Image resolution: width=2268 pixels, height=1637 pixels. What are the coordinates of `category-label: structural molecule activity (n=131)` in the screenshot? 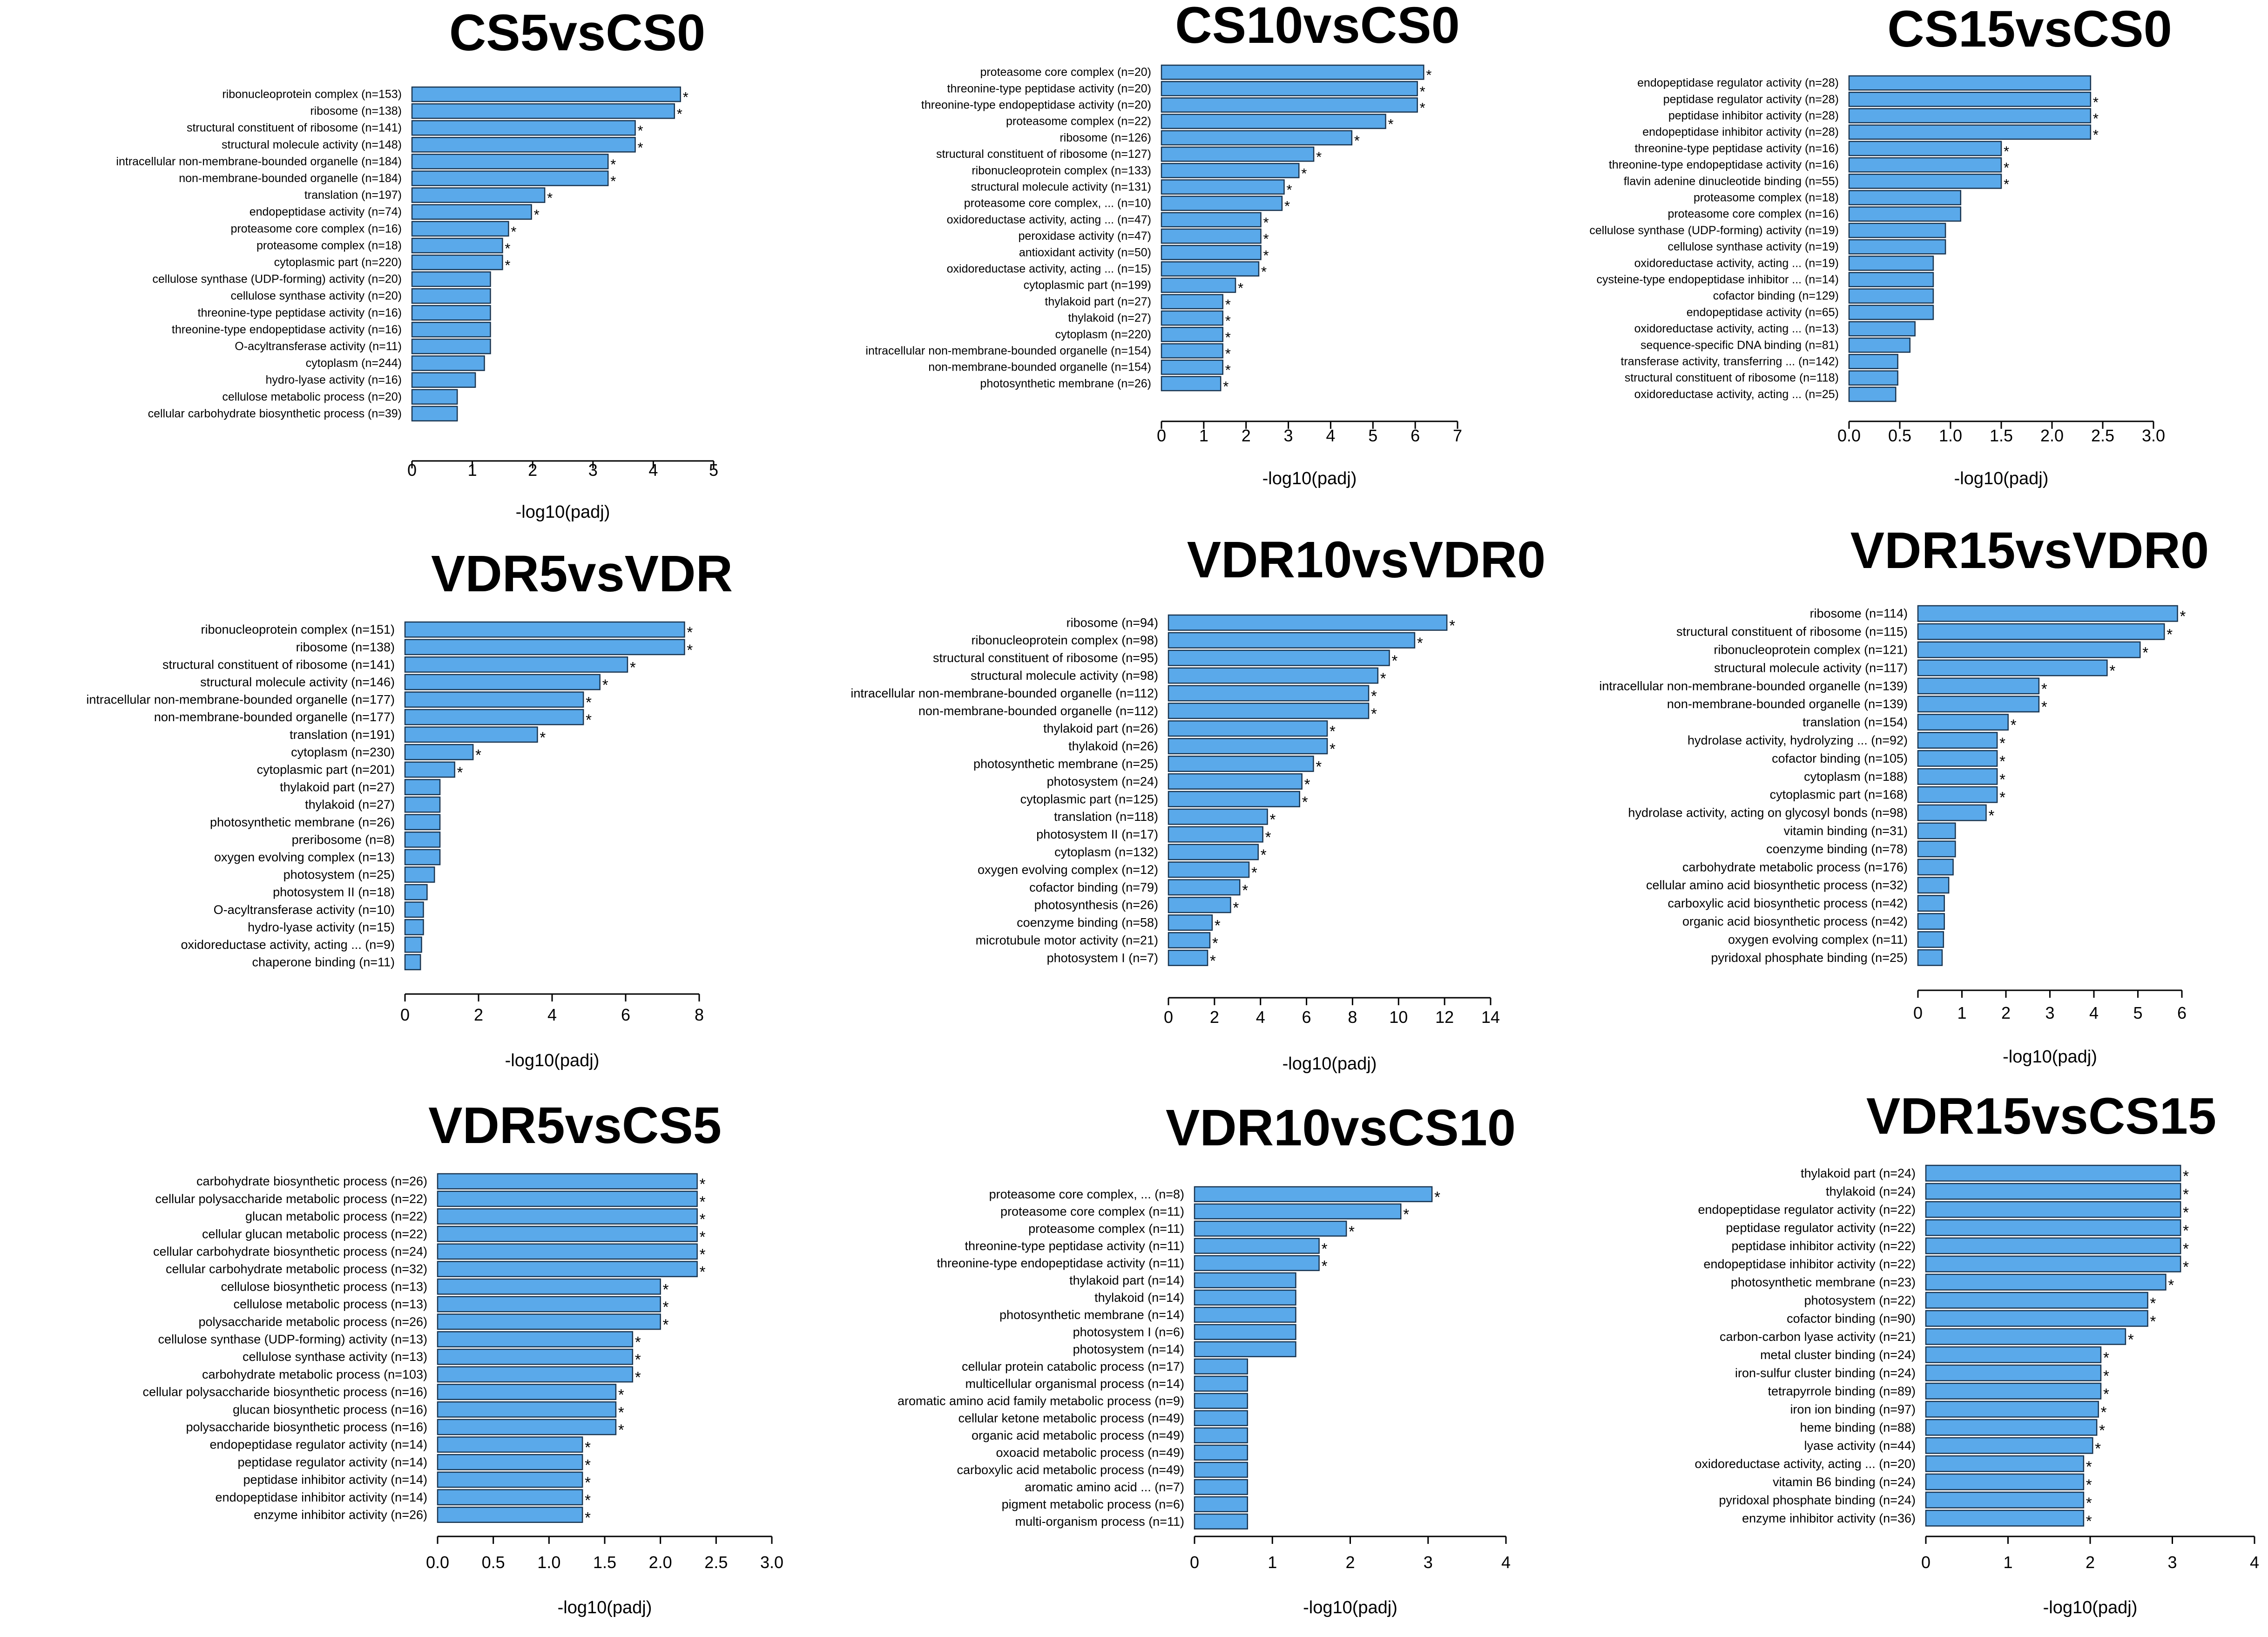 It's located at (1061, 187).